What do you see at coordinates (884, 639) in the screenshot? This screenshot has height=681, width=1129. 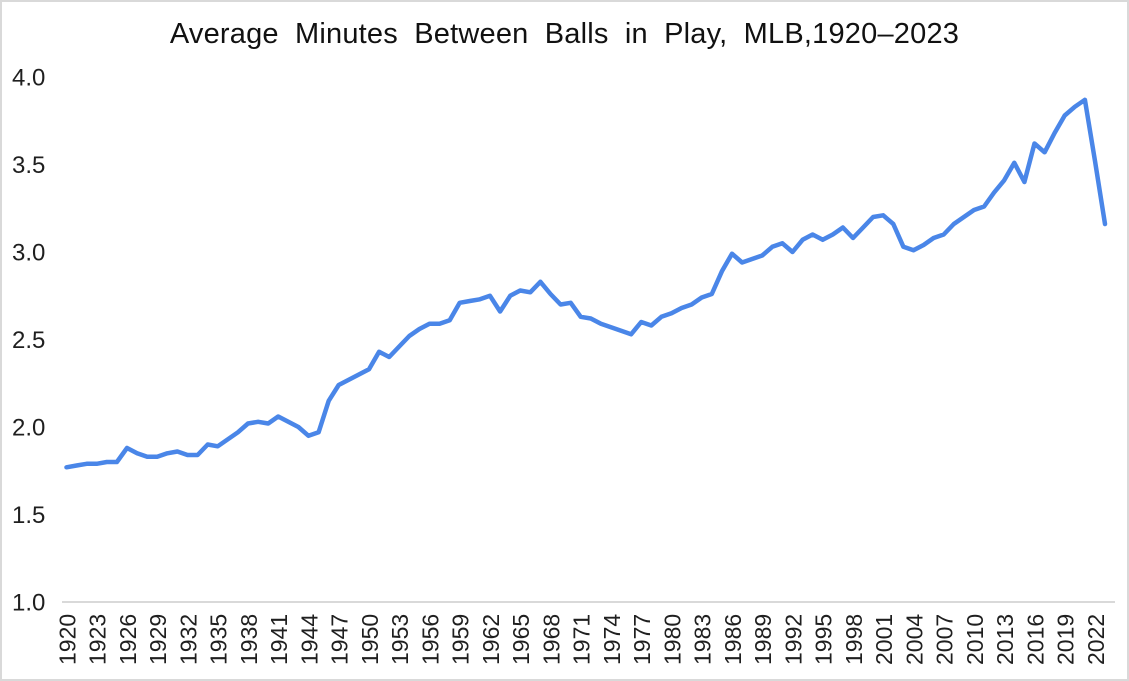 I see `x-tick-label: 2001` at bounding box center [884, 639].